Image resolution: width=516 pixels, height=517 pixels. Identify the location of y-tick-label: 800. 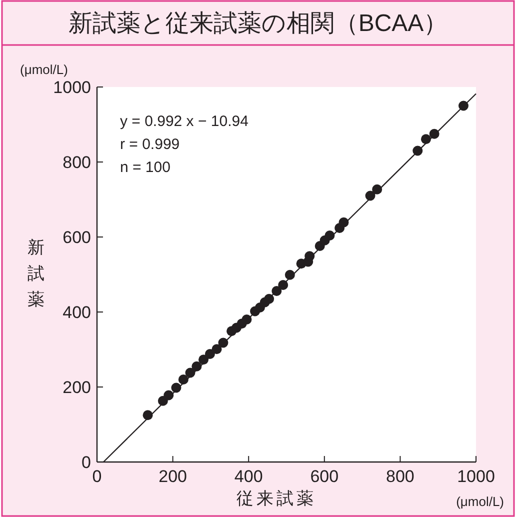
(76, 162).